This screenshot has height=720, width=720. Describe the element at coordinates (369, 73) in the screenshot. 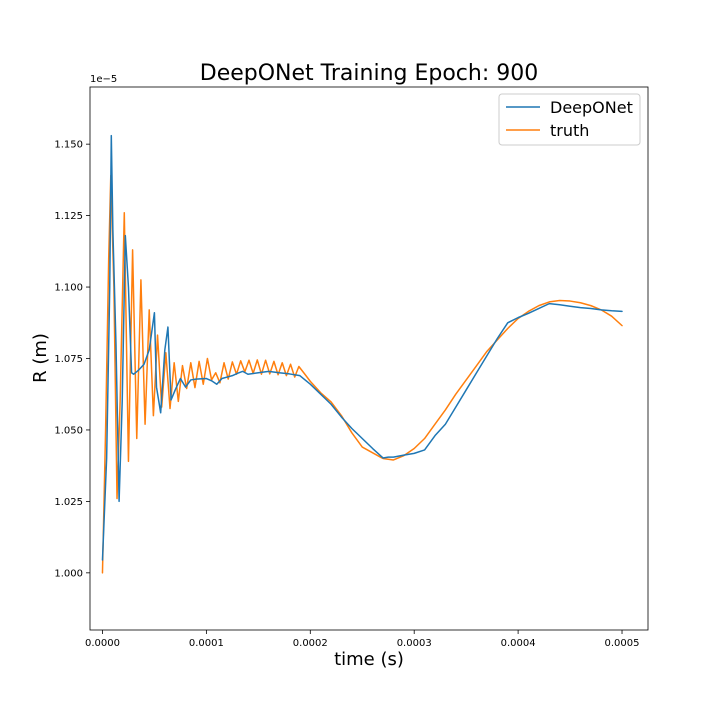

I see `chart-title: DeepONet Training Epoch: 900` at that location.